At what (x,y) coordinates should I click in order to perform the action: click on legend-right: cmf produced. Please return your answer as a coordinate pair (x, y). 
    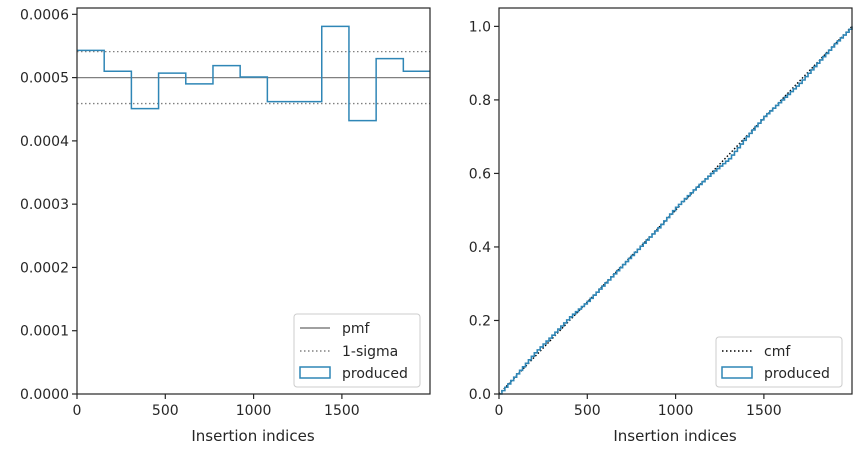
    Looking at the image, I should click on (779, 362).